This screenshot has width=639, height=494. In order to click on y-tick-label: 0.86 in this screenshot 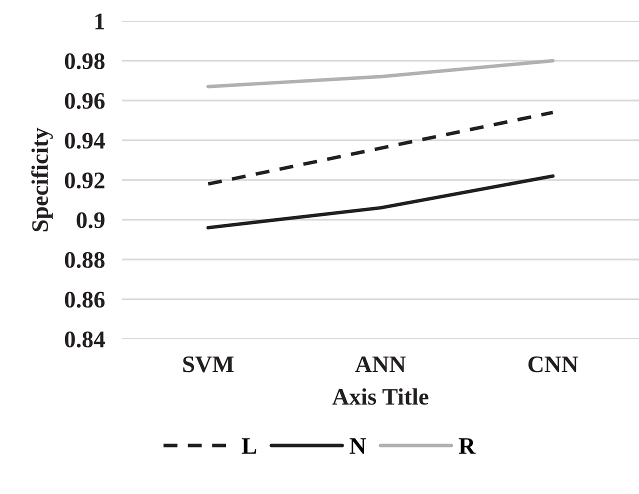, I will do `click(84, 300)`.